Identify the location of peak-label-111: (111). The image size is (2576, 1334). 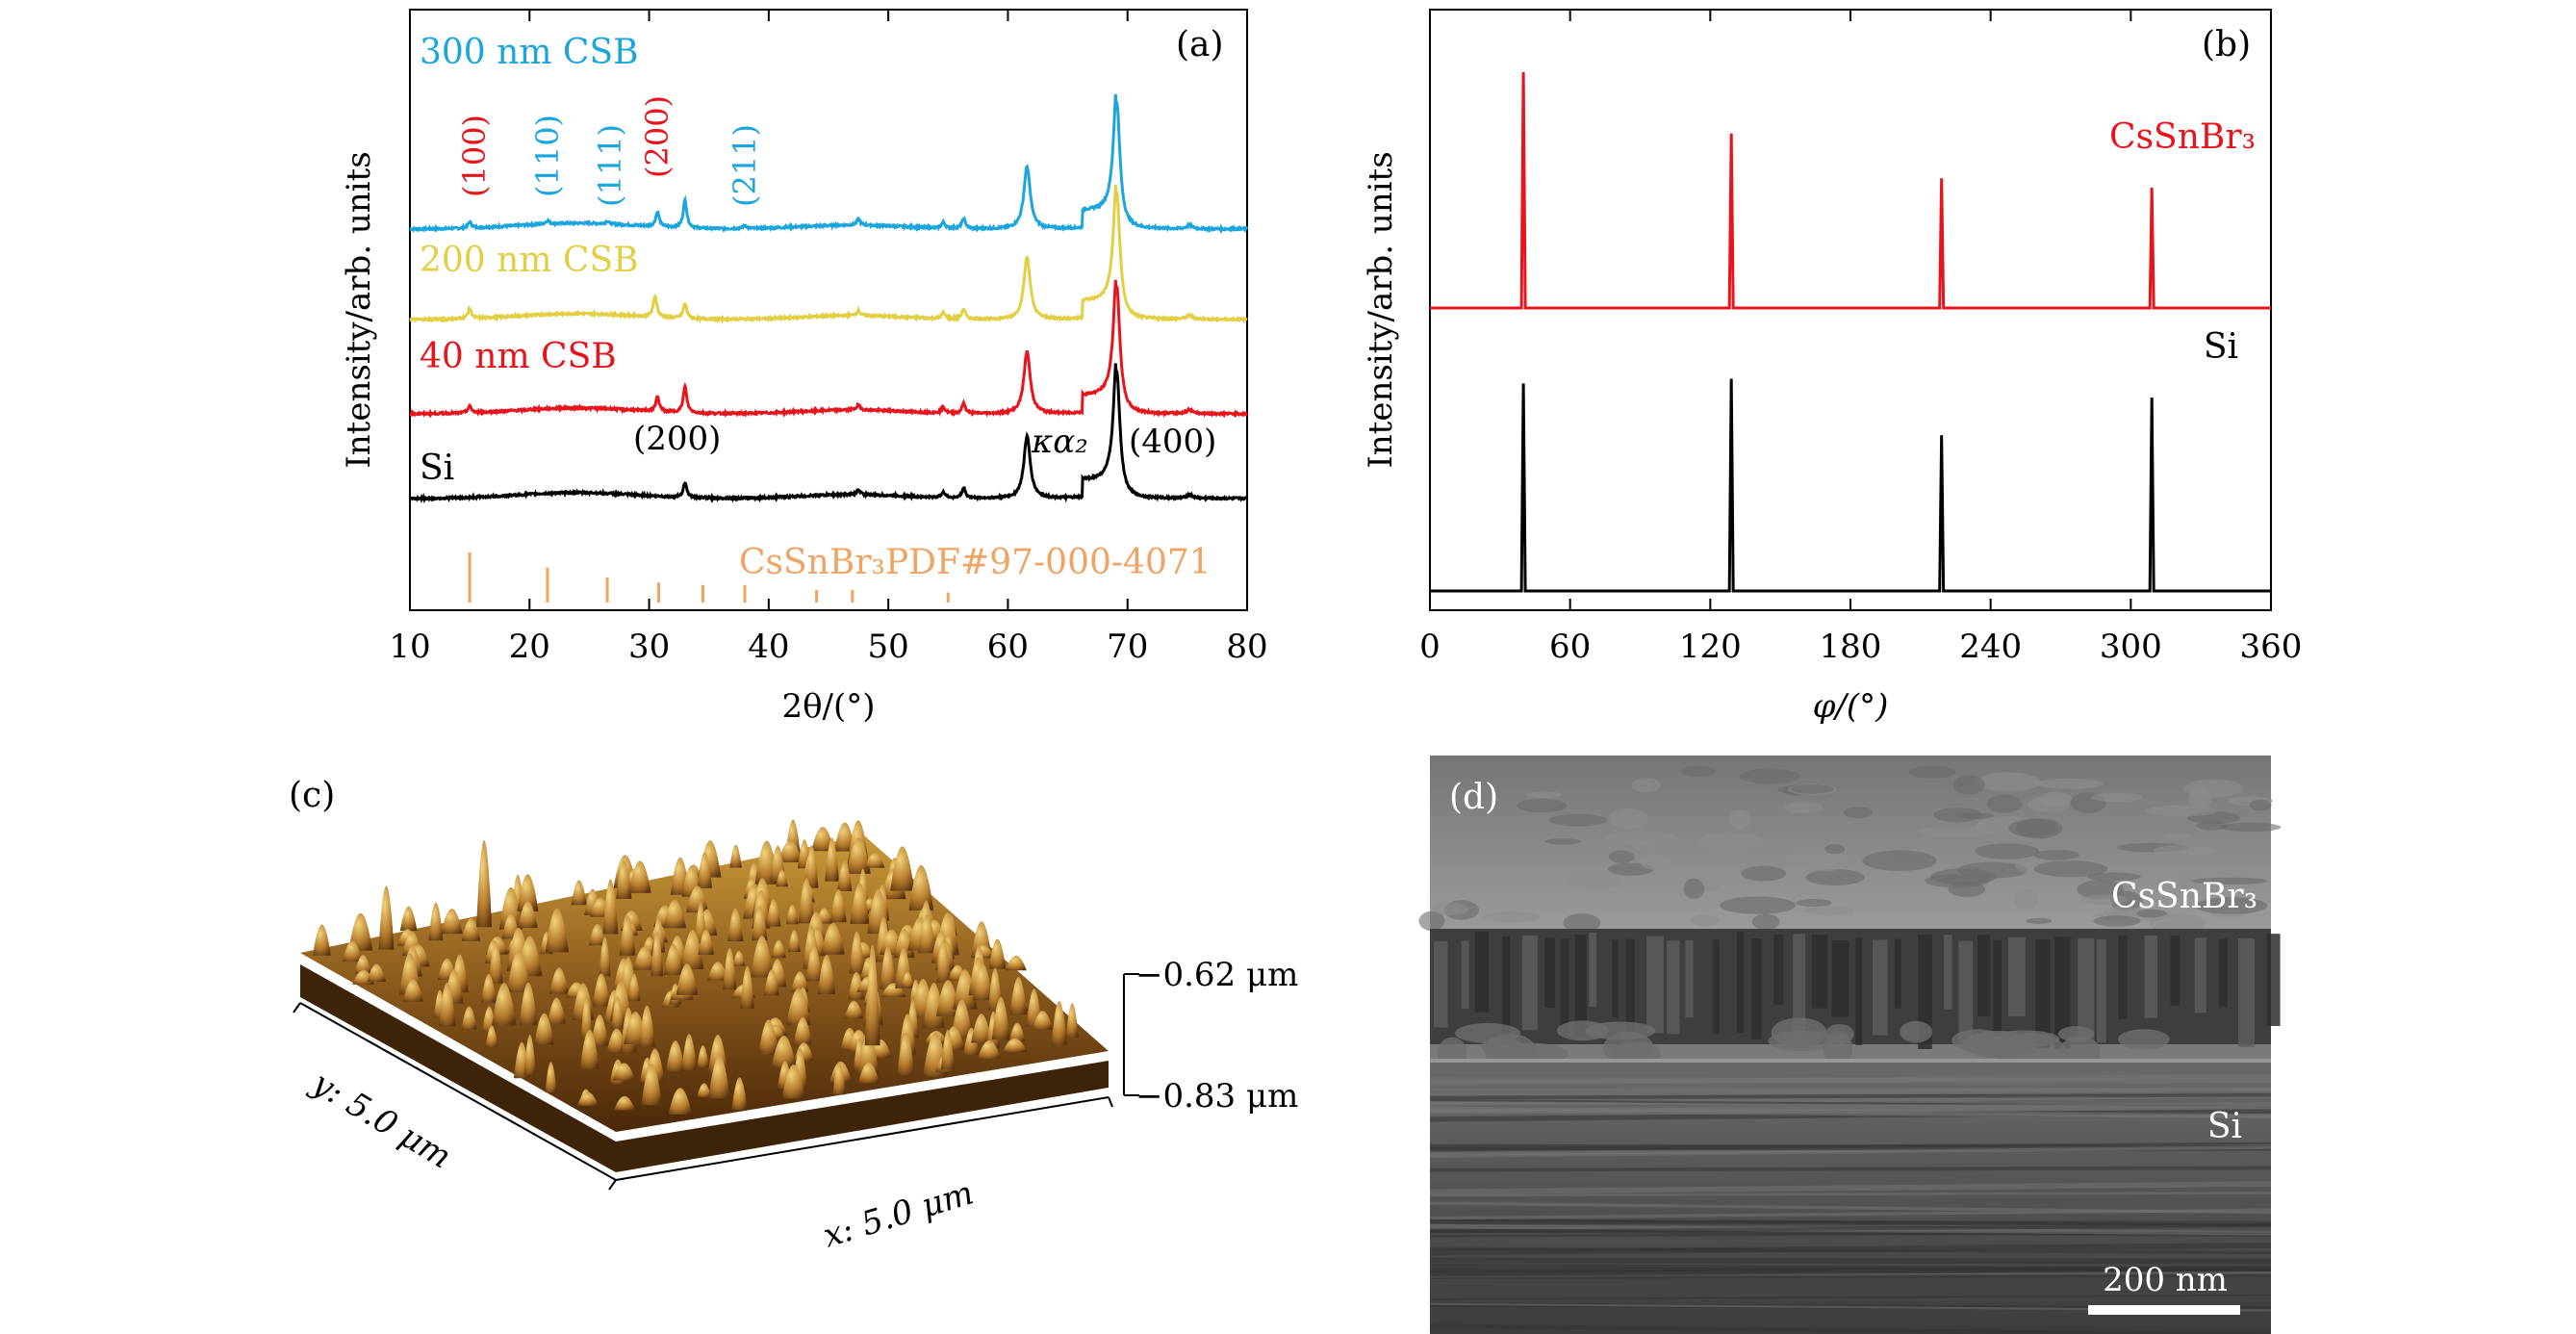
(610, 165).